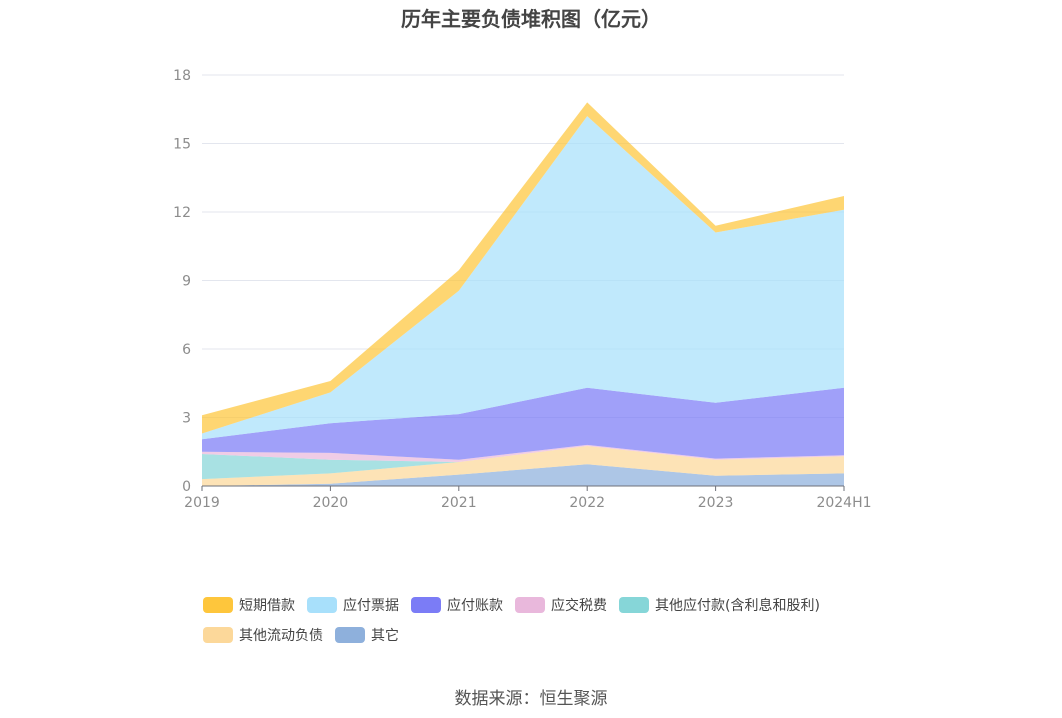  What do you see at coordinates (281, 636) in the screenshot?
I see `legend-label: 其他流动负债` at bounding box center [281, 636].